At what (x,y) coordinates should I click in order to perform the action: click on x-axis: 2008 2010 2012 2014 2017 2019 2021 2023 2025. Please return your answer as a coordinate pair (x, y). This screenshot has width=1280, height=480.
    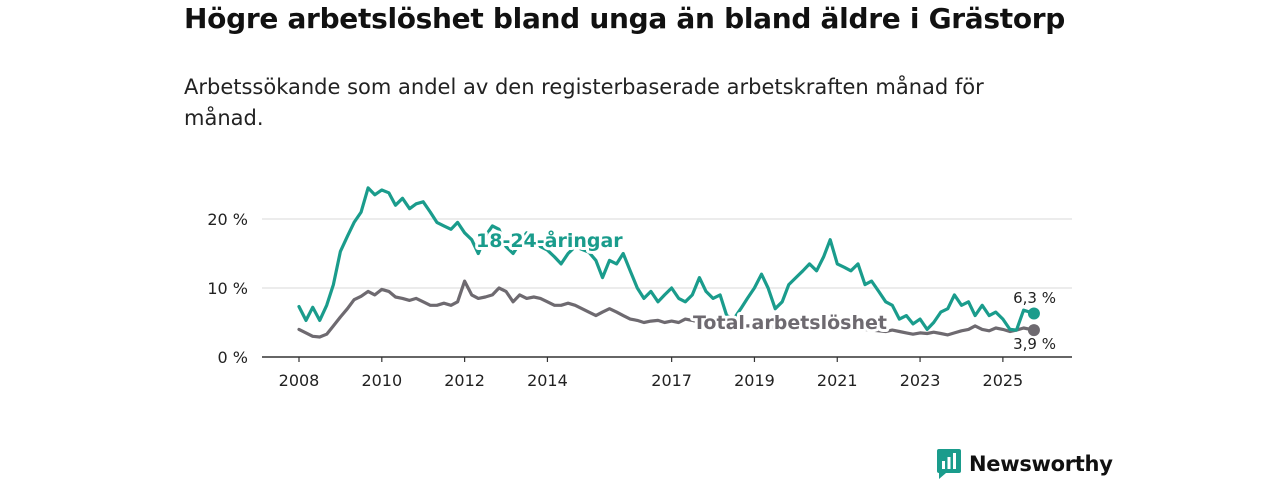
    Looking at the image, I should click on (667, 373).